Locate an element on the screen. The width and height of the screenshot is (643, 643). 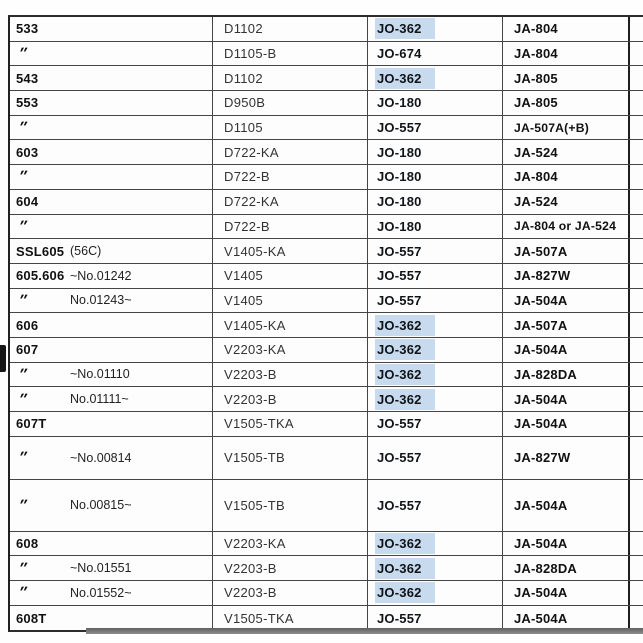
model-cell: 607T is located at coordinates (111, 424).